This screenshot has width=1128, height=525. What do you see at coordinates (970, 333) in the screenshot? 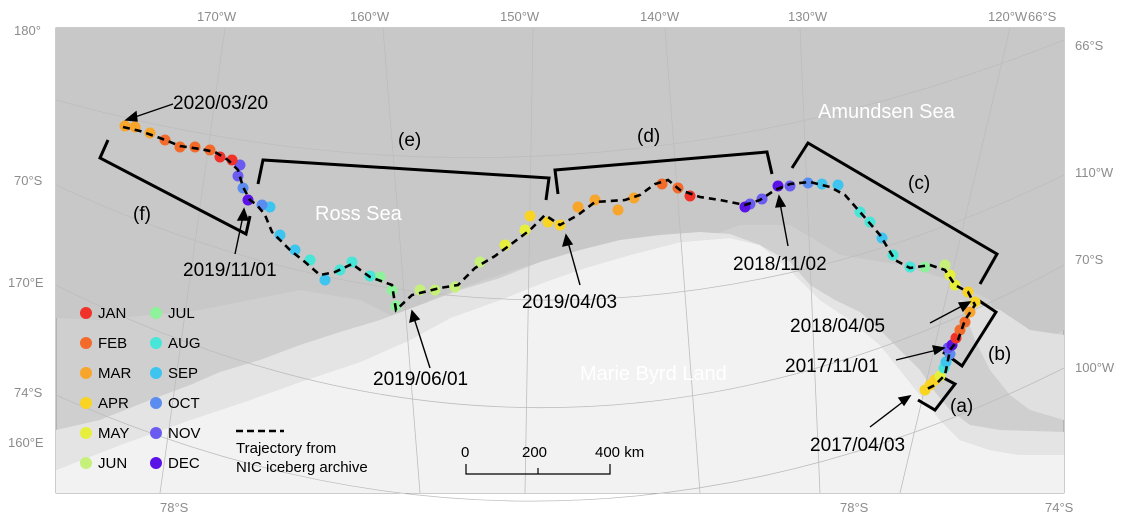
I see `bracket-b` at bounding box center [970, 333].